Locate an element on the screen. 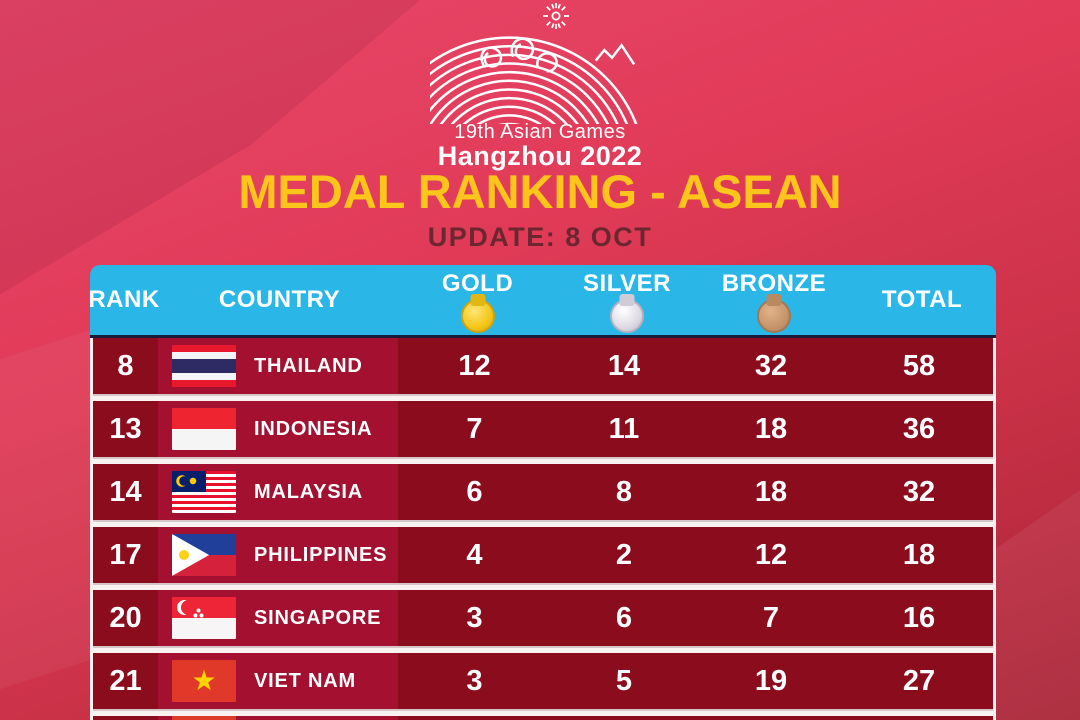 The width and height of the screenshot is (1080, 720). gold-medal-icon is located at coordinates (477, 316).